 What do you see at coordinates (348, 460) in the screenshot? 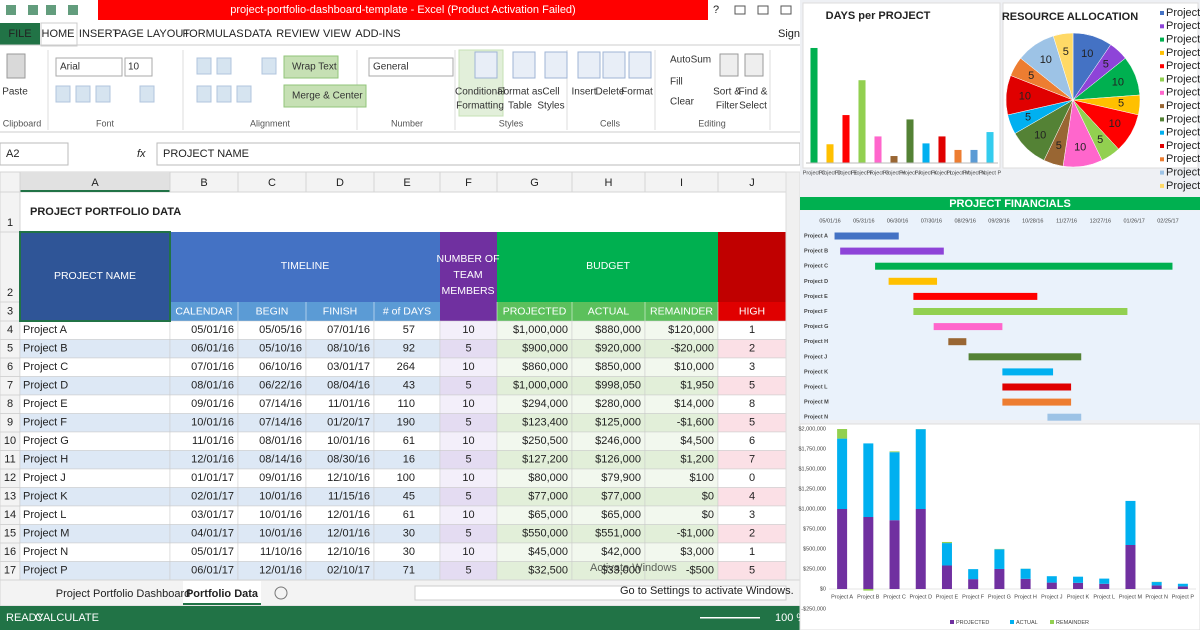
I see `cell-text: 08/30/16` at bounding box center [348, 460].